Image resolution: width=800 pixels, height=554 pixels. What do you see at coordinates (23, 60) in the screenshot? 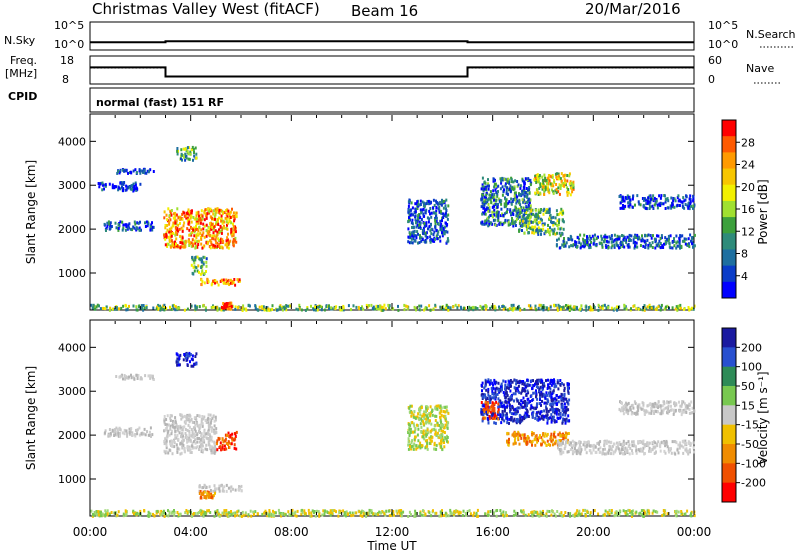
I see `freq-label-1: Freq.` at bounding box center [23, 60].